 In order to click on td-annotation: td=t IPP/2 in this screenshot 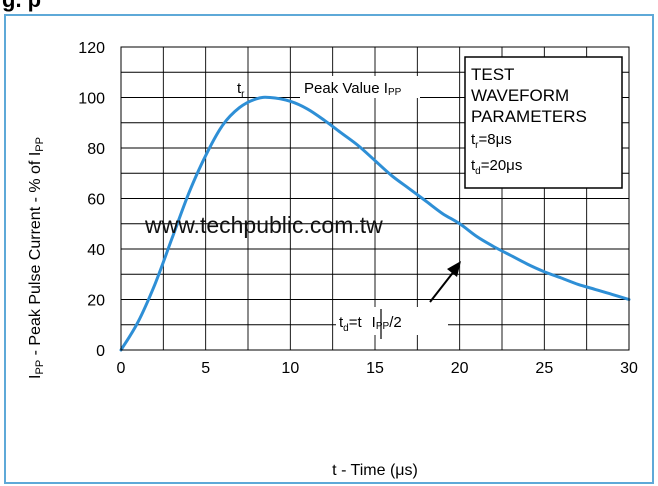, I will do `click(370, 324)`.